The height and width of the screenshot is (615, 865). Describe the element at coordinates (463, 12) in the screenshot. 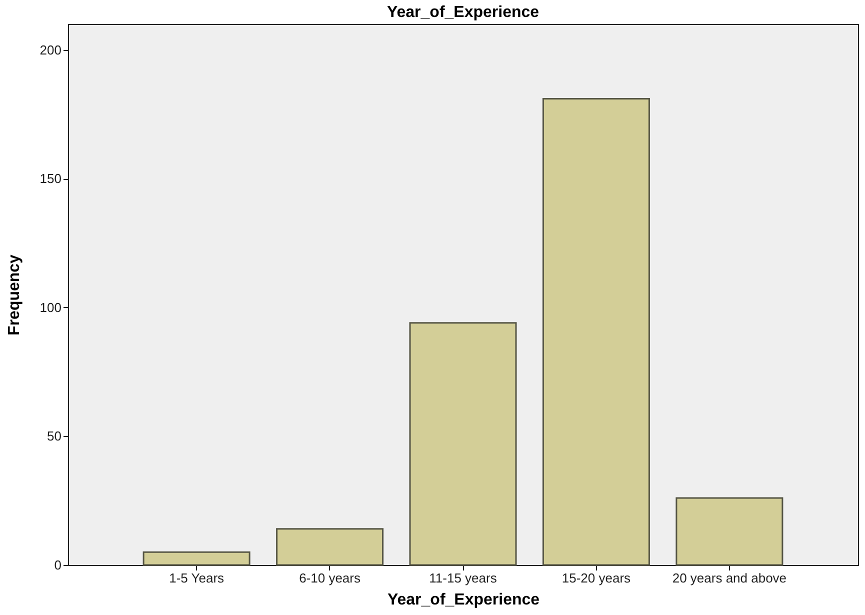

I see `chart-title: Year_of_Experience` at that location.